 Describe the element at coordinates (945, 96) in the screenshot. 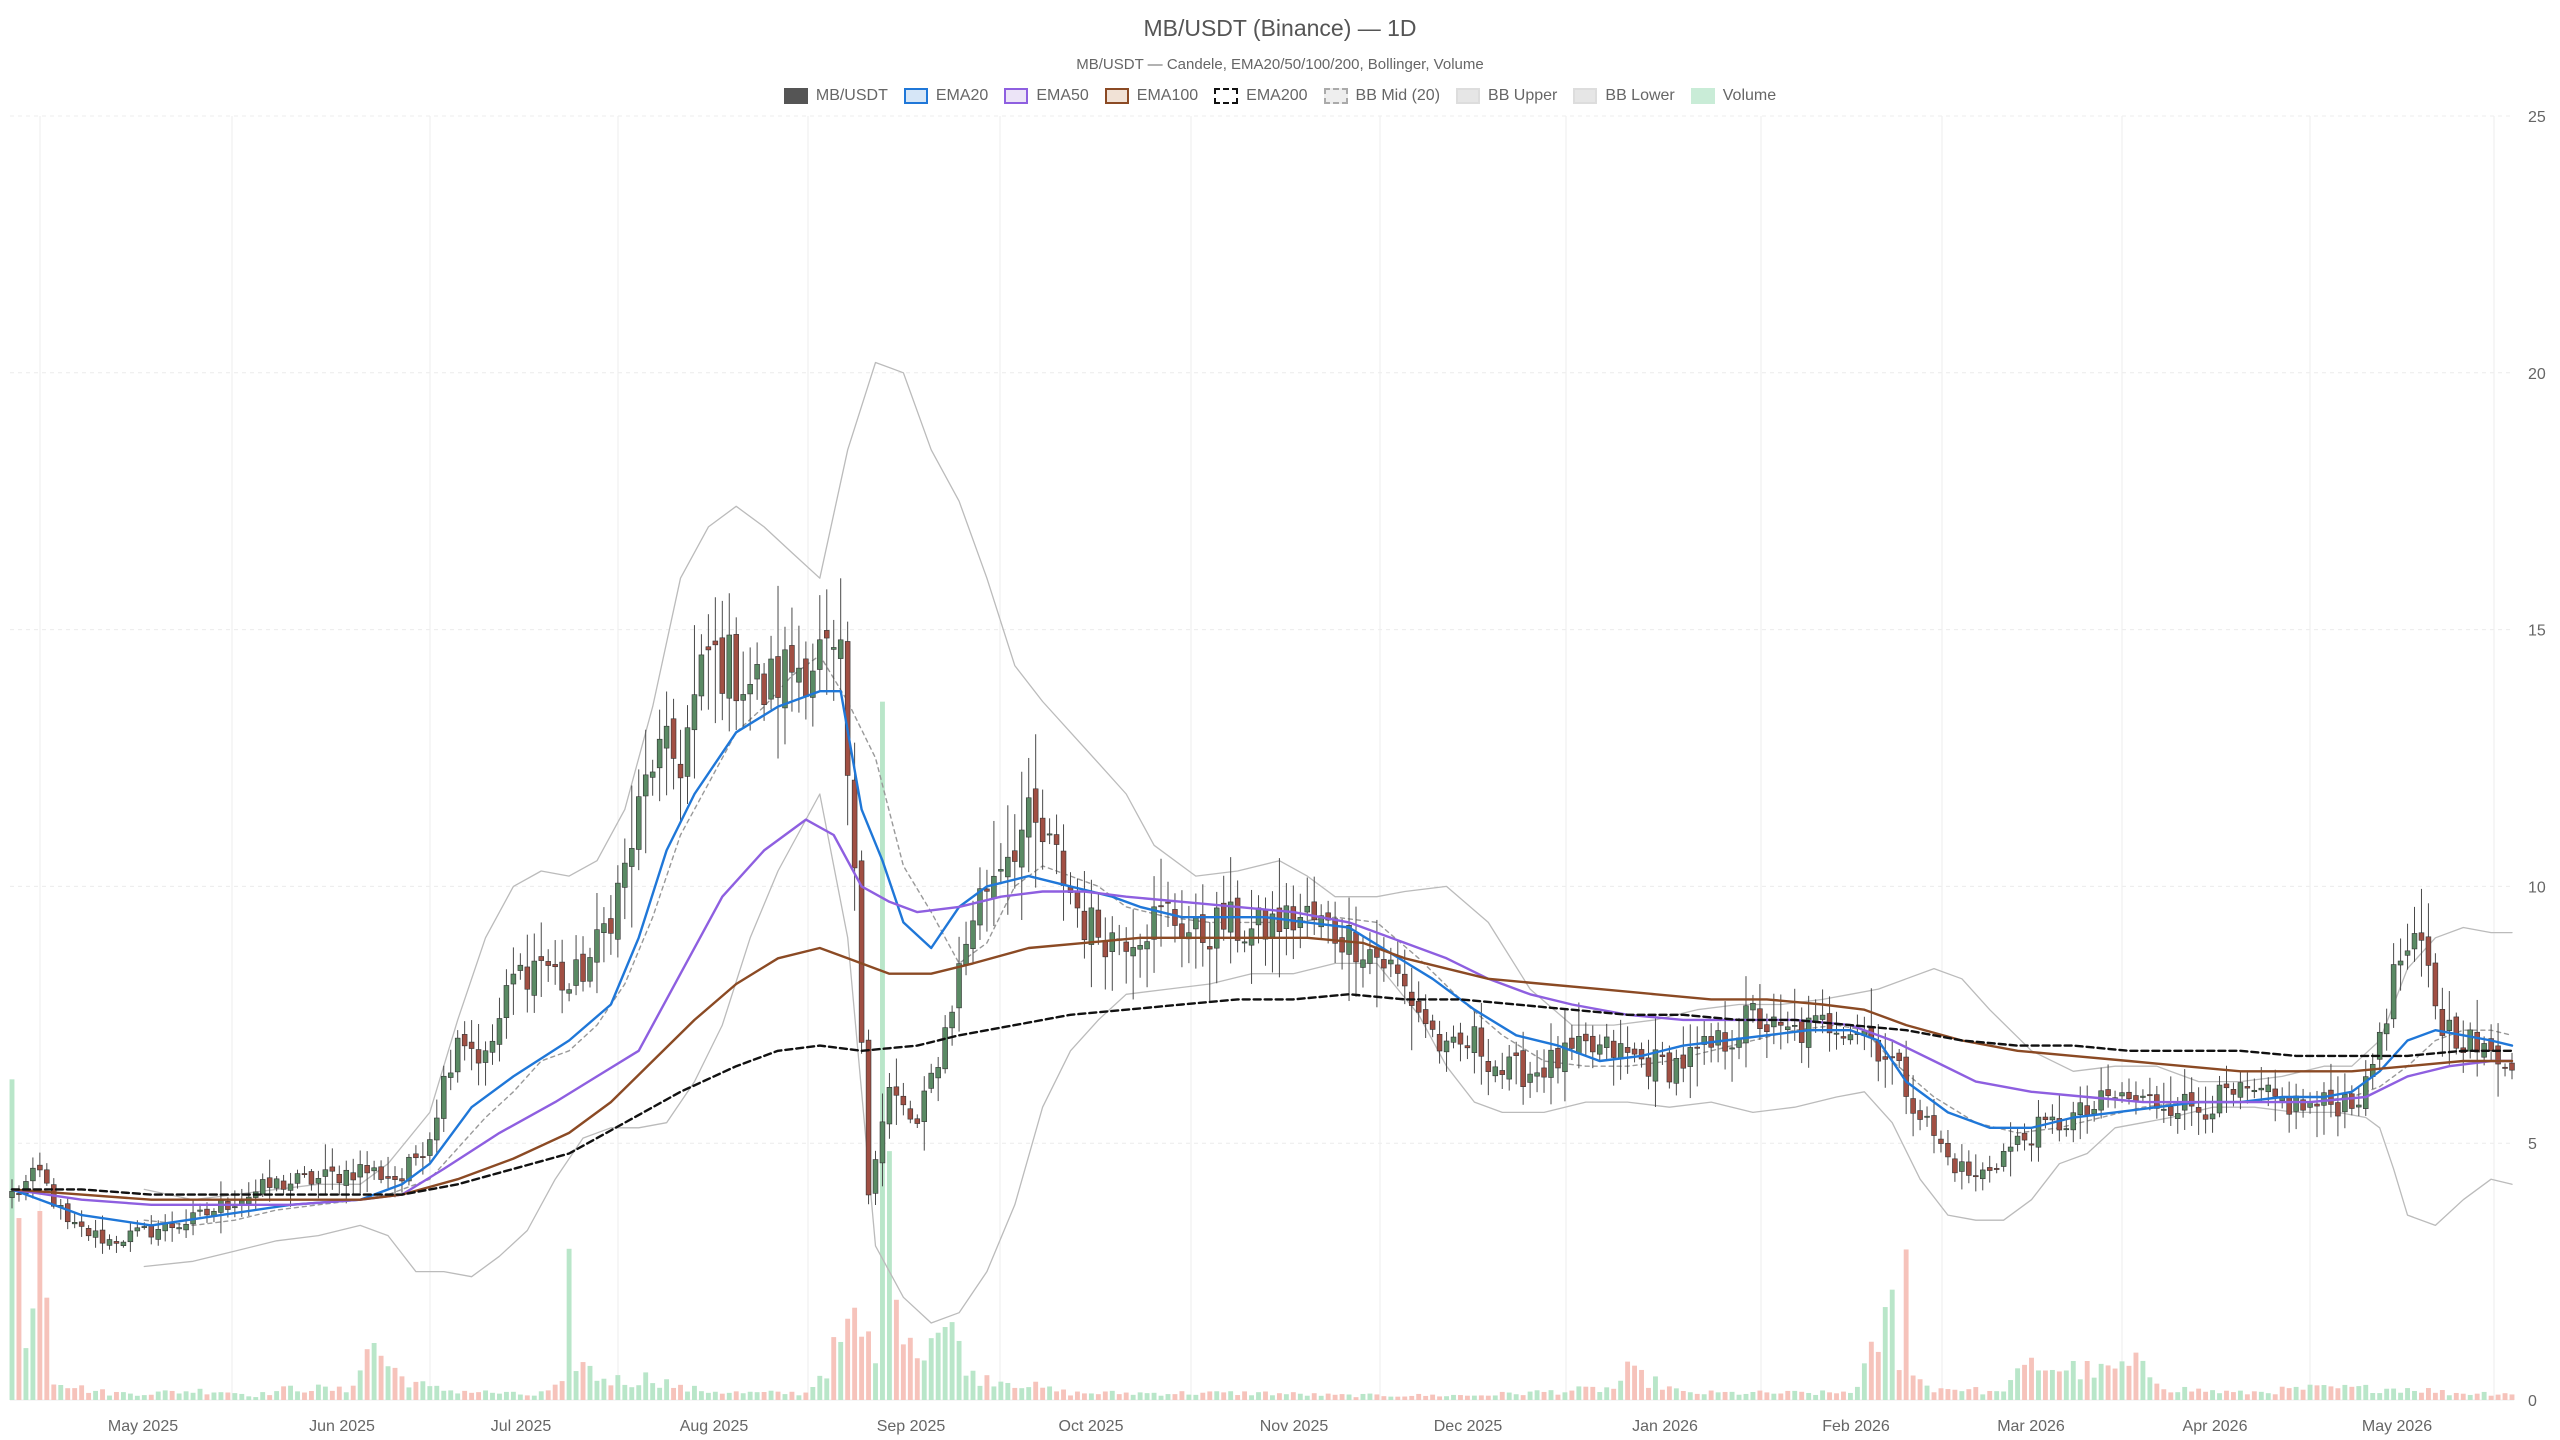

I see `legend-item-ema20: EMA20` at that location.